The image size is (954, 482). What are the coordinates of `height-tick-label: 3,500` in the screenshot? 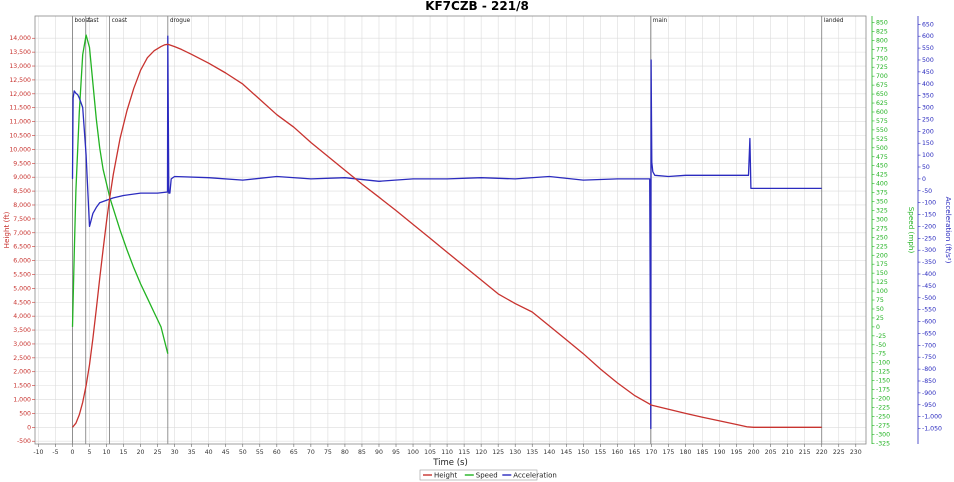 It's located at (22, 330).